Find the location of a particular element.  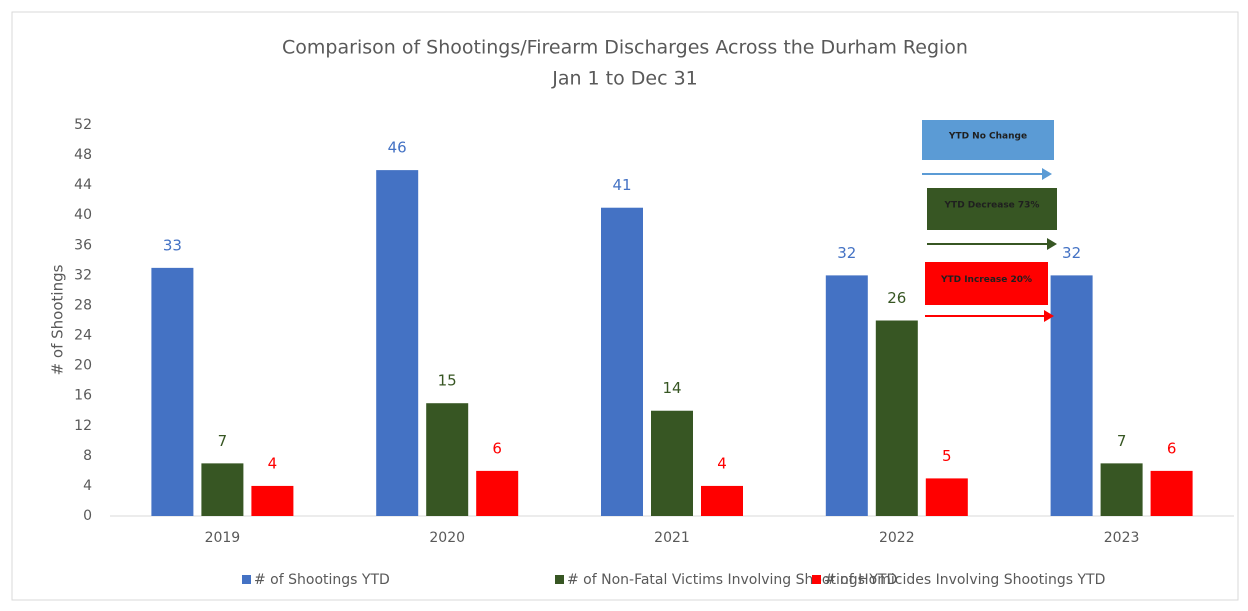

x-tick-label: 2021 is located at coordinates (672, 538).